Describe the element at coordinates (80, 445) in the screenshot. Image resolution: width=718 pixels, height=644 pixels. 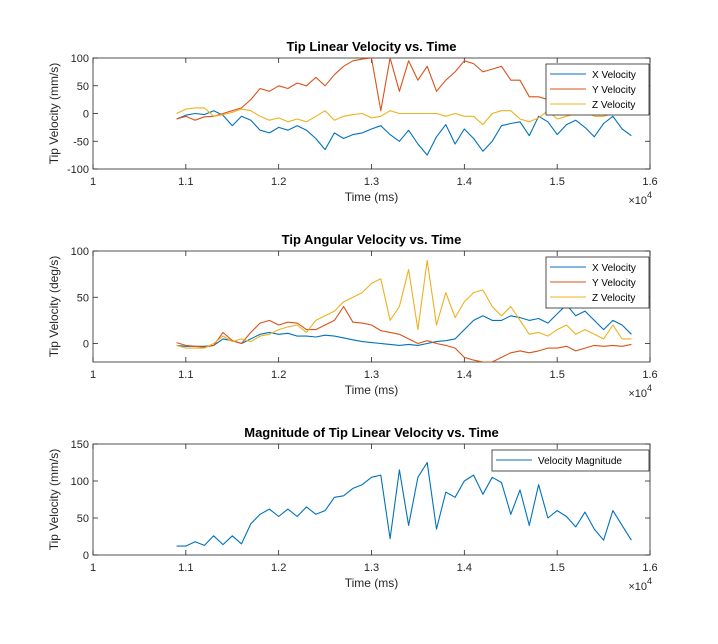
I see `y-tick-label: 150` at that location.